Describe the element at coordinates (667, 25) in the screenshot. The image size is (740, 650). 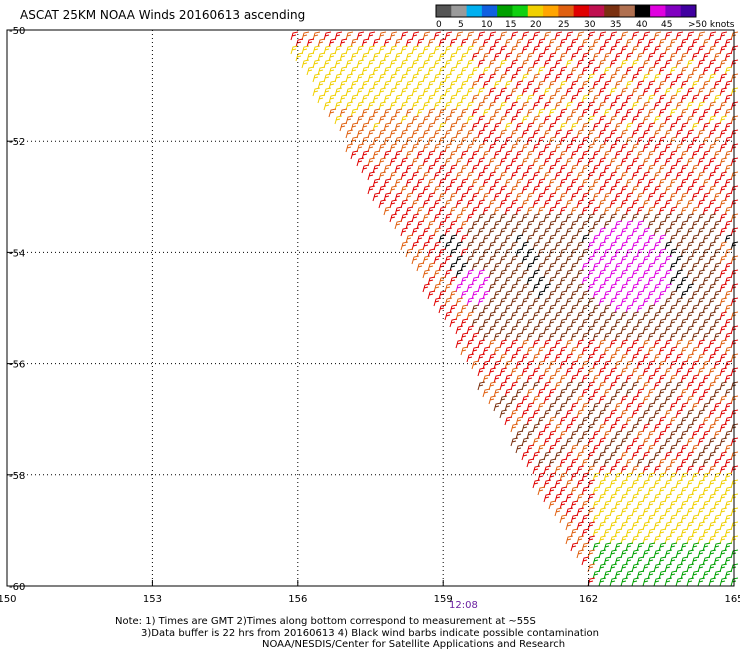
I see `legend-label-45: 45` at that location.